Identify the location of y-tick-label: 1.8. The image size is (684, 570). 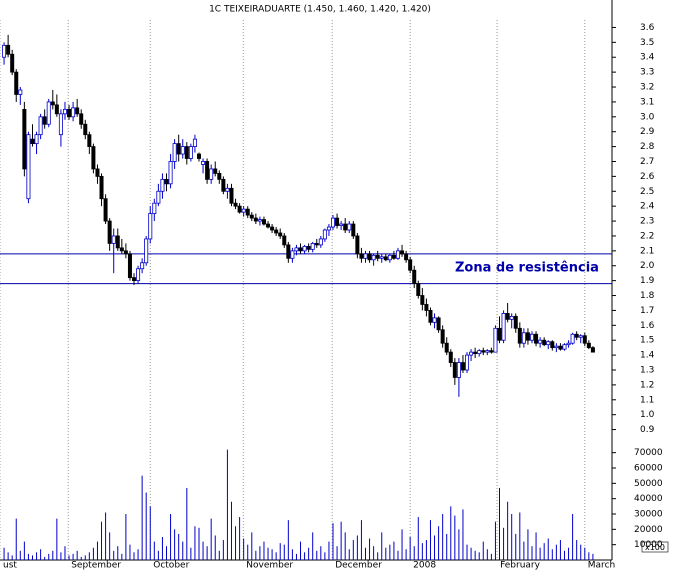
(647, 296).